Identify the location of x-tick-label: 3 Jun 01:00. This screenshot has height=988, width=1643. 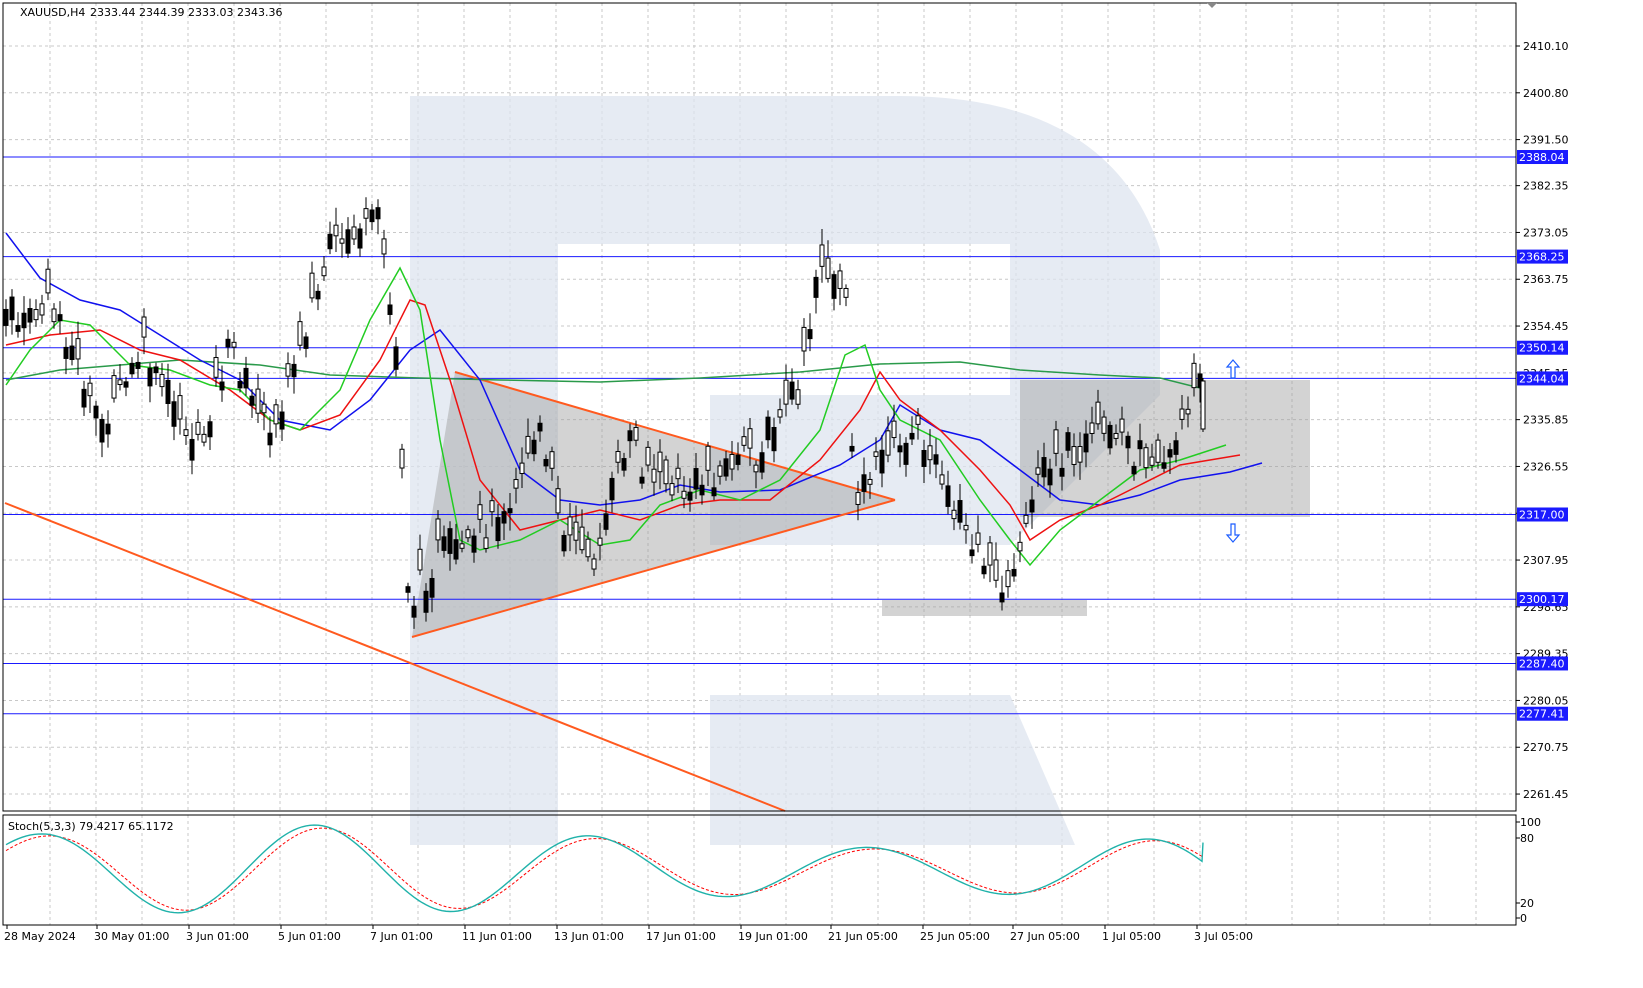
(217, 936).